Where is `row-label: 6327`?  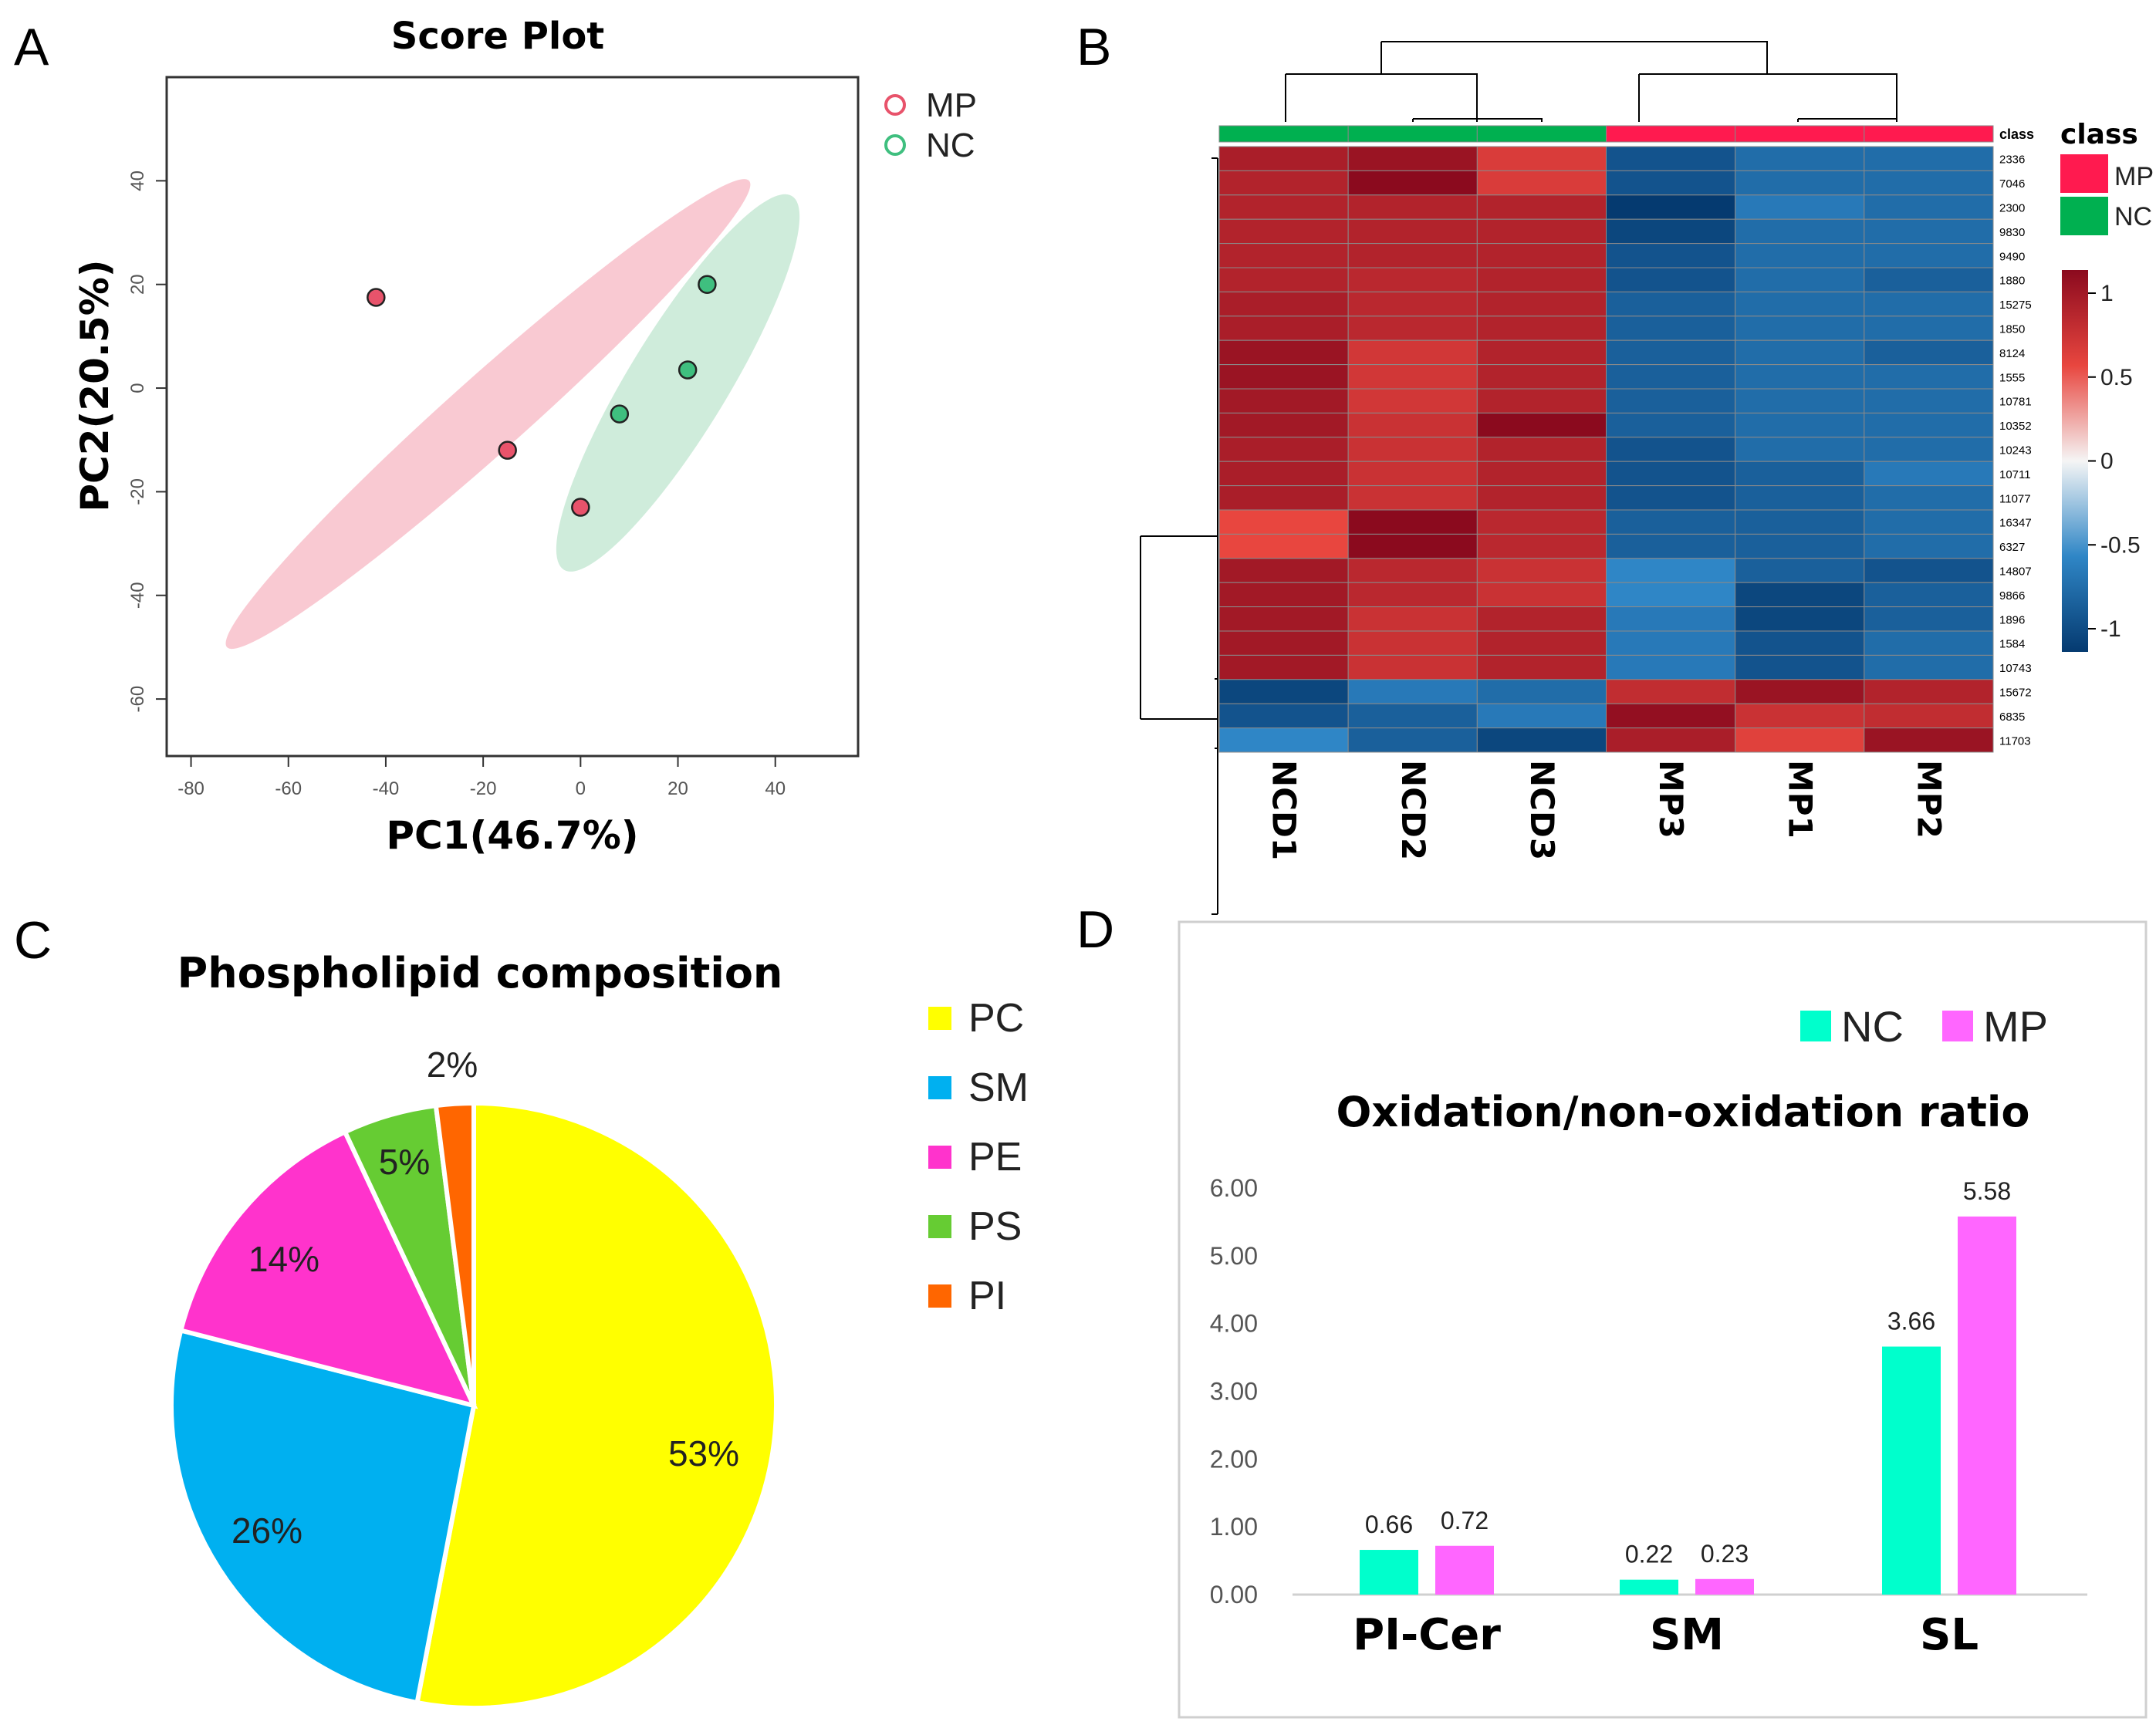 row-label: 6327 is located at coordinates (2012, 548).